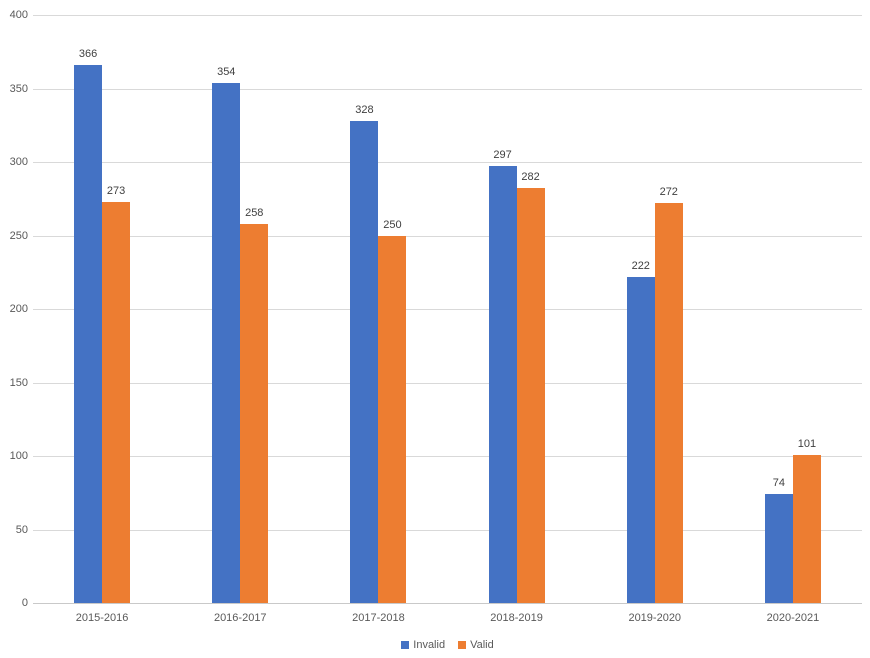 This screenshot has height=658, width=870. Describe the element at coordinates (668, 192) in the screenshot. I see `bar-value-label-valid-2019-2020: 272` at that location.